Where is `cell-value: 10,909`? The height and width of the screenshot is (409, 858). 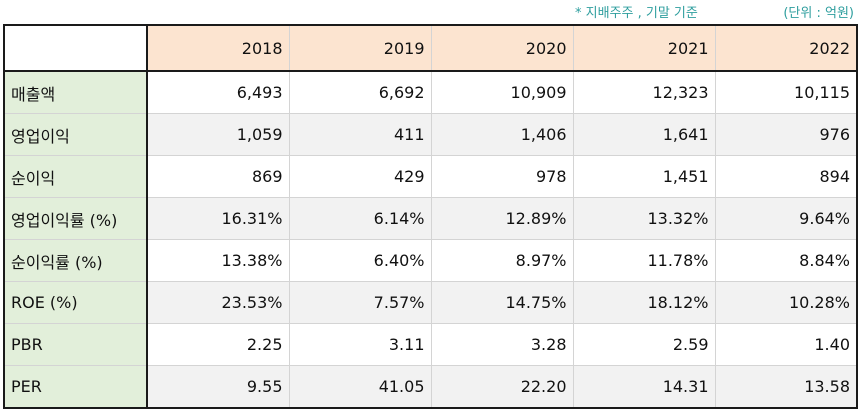
cell-value: 10,909 is located at coordinates (502, 92).